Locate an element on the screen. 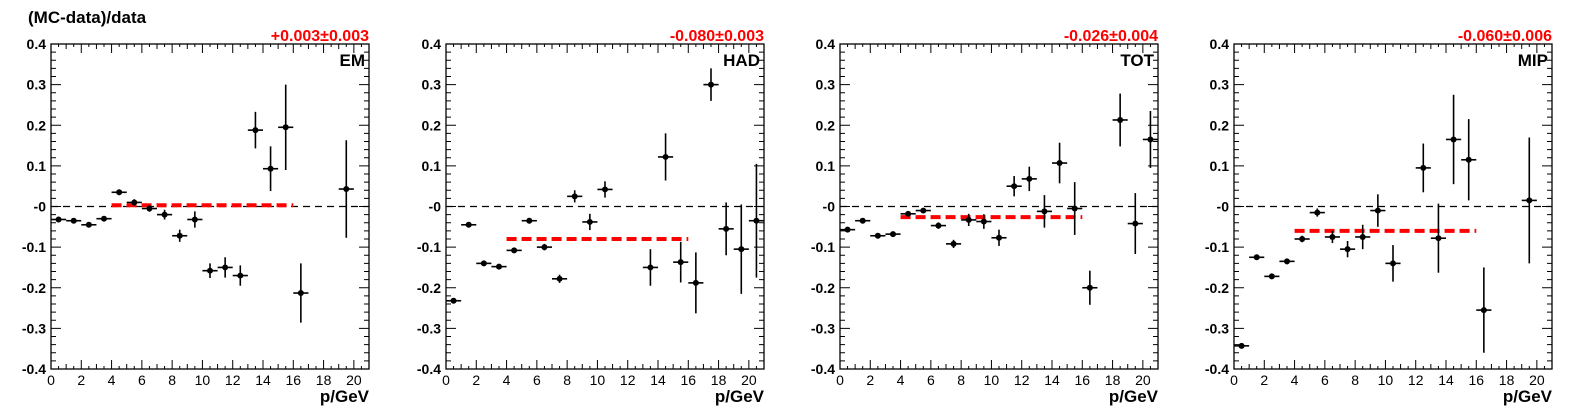  y-tick-label: 0.2 is located at coordinates (432, 125).